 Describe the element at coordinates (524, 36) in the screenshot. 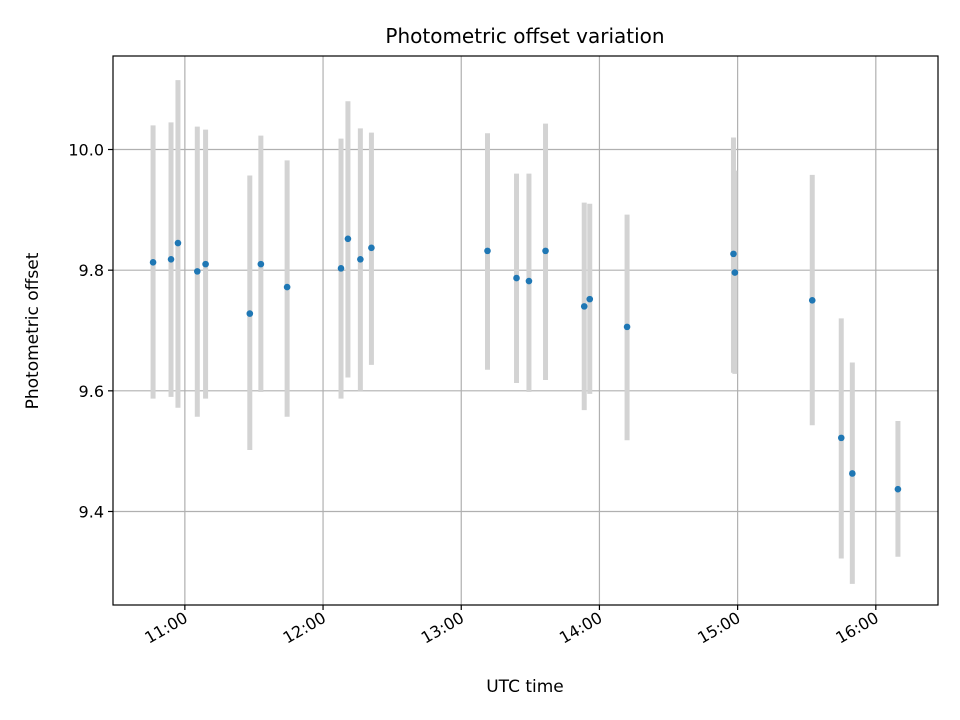

I see `chart-title: Photometric offset variation` at that location.